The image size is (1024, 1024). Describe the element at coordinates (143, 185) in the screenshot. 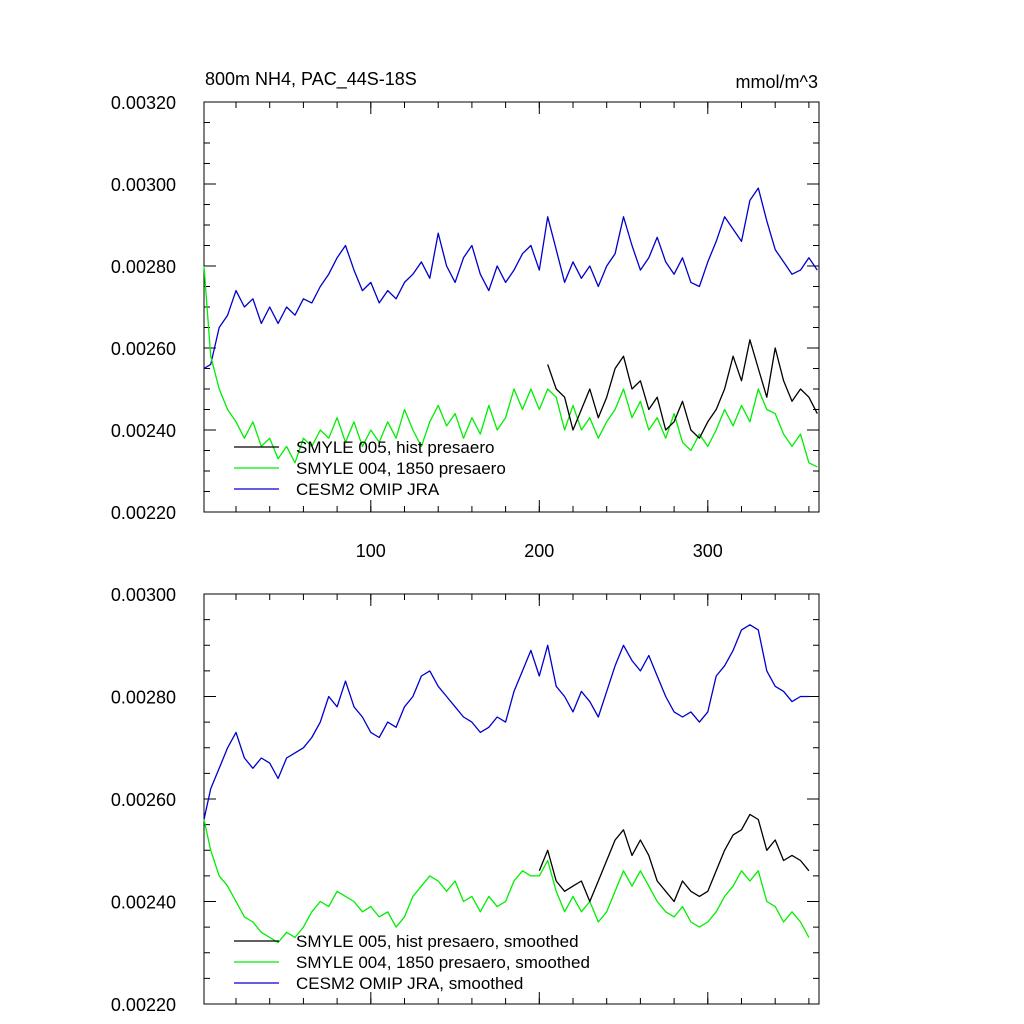

I see `top-ytick-label: 0.00300` at that location.